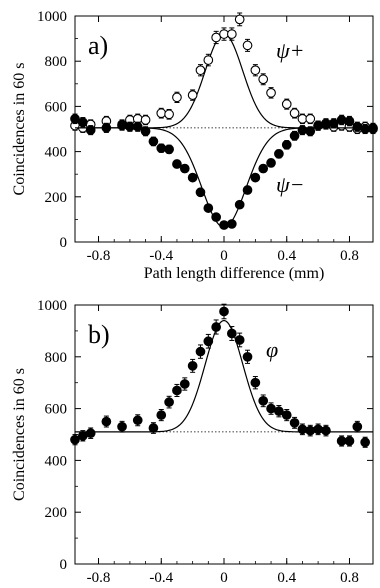  I want to click on series-label: ψ+, so click(290, 50).